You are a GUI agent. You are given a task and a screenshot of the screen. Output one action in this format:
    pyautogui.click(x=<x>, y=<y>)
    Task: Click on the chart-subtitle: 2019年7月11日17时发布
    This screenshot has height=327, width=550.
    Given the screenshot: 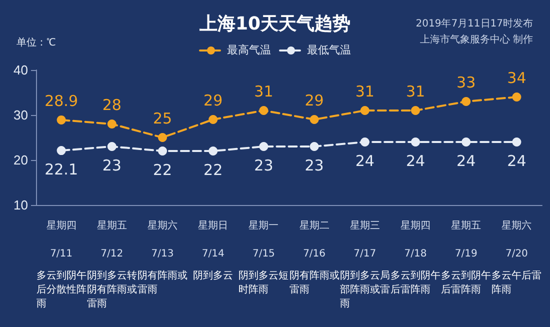 What is the action you would take?
    pyautogui.click(x=475, y=24)
    